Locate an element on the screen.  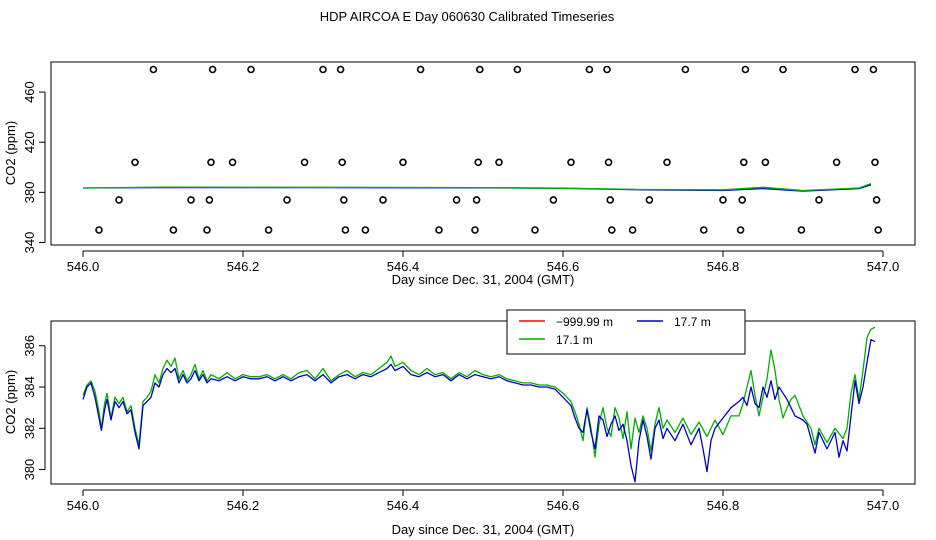
y-tick-label: 420 is located at coordinates (29, 142).